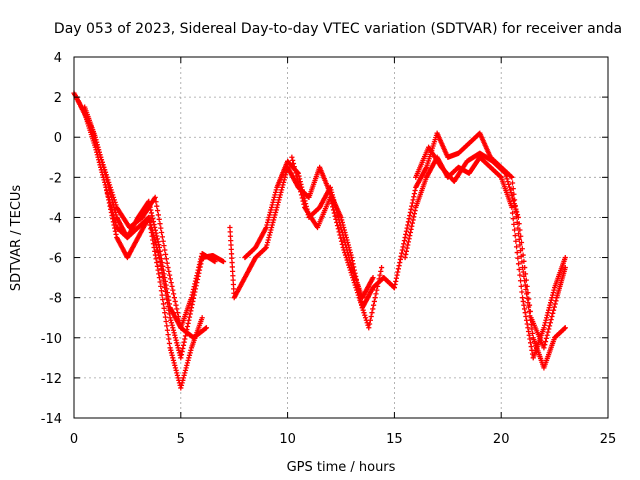  What do you see at coordinates (55, 218) in the screenshot?
I see `y-tick-label: -4` at bounding box center [55, 218].